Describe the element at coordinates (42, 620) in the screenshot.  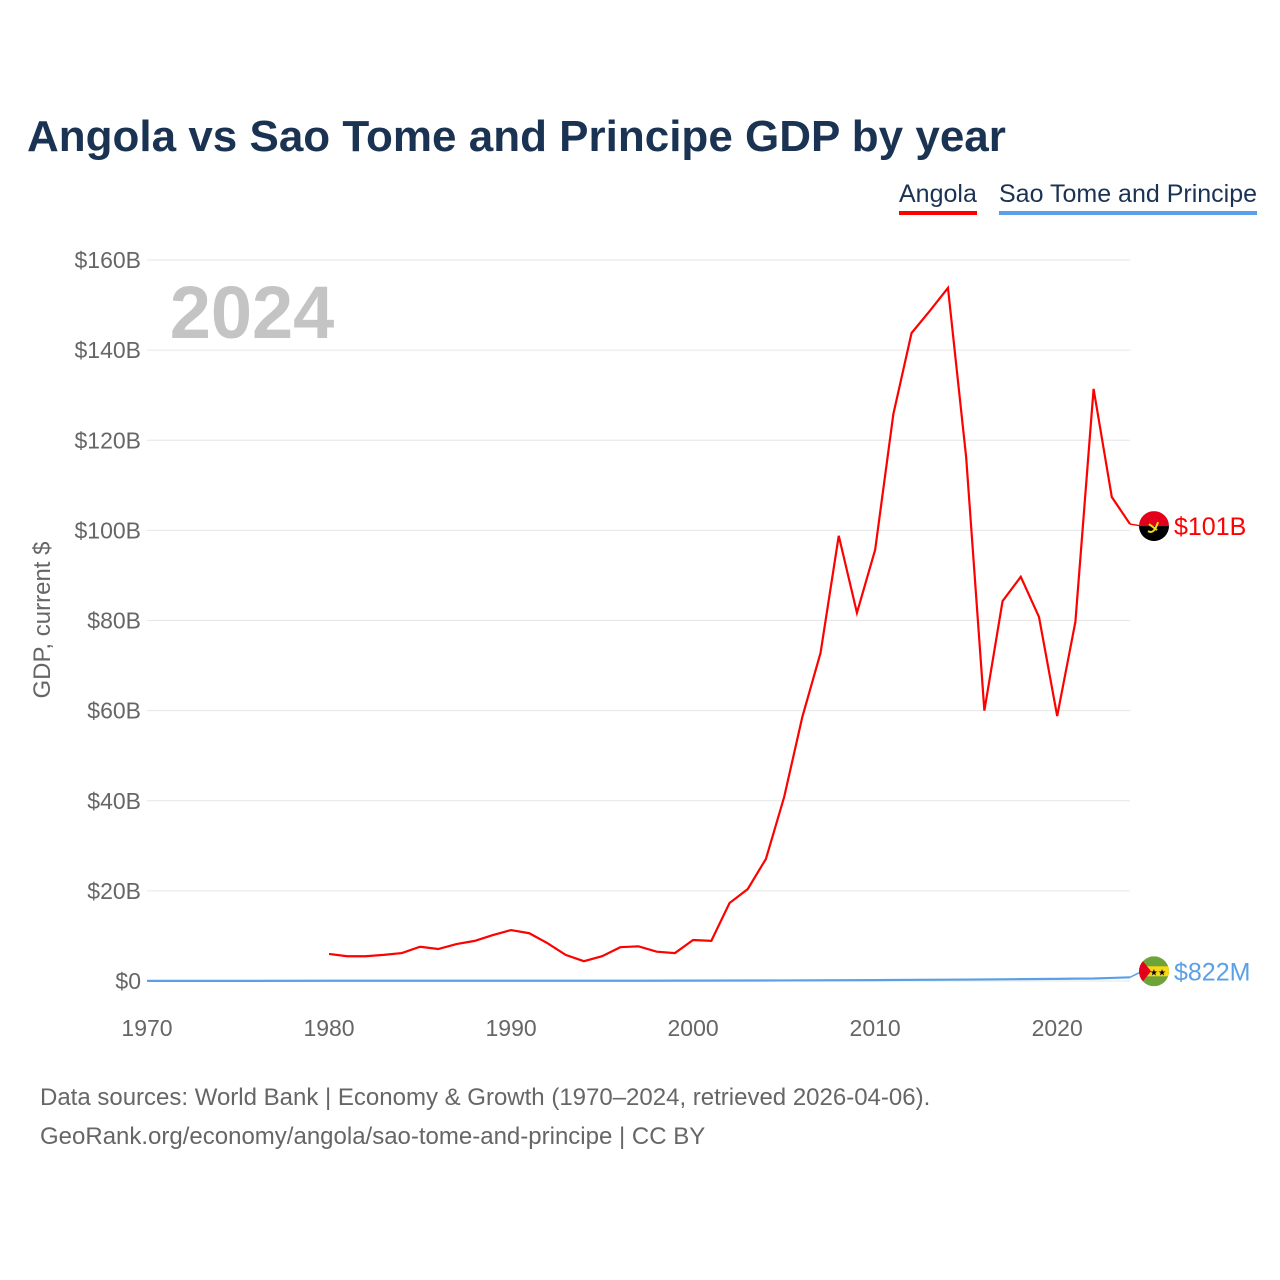
I see `y-axis-label: GDP, current $` at that location.